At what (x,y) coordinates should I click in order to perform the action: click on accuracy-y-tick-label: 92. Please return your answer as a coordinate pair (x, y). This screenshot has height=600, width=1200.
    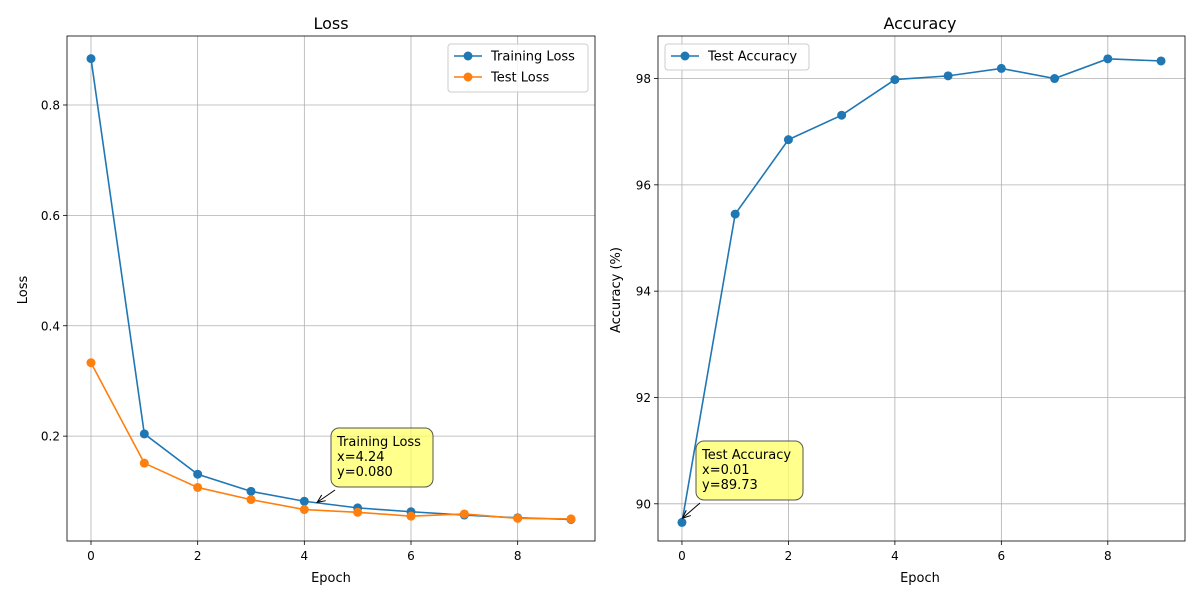
    Looking at the image, I should click on (643, 398).